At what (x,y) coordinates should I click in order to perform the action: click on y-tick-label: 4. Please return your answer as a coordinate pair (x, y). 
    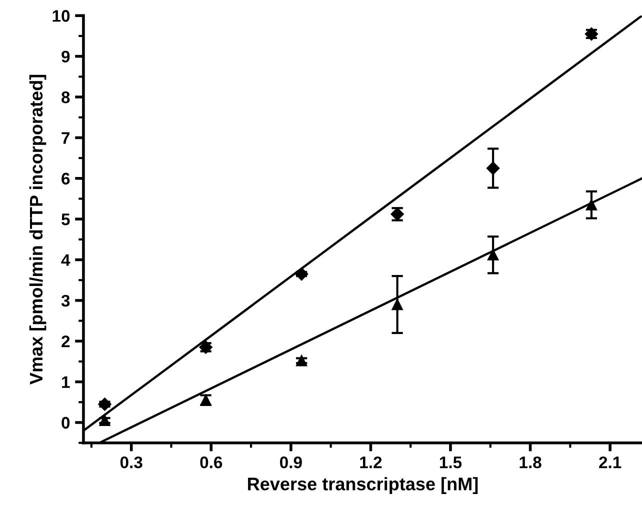
    Looking at the image, I should click on (65, 260).